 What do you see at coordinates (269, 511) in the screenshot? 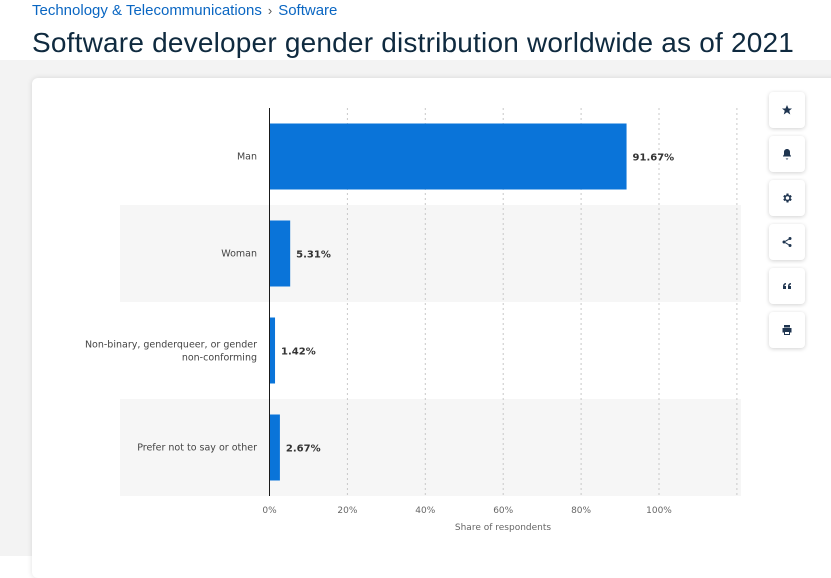
I see `x-tick-label: 0%` at bounding box center [269, 511].